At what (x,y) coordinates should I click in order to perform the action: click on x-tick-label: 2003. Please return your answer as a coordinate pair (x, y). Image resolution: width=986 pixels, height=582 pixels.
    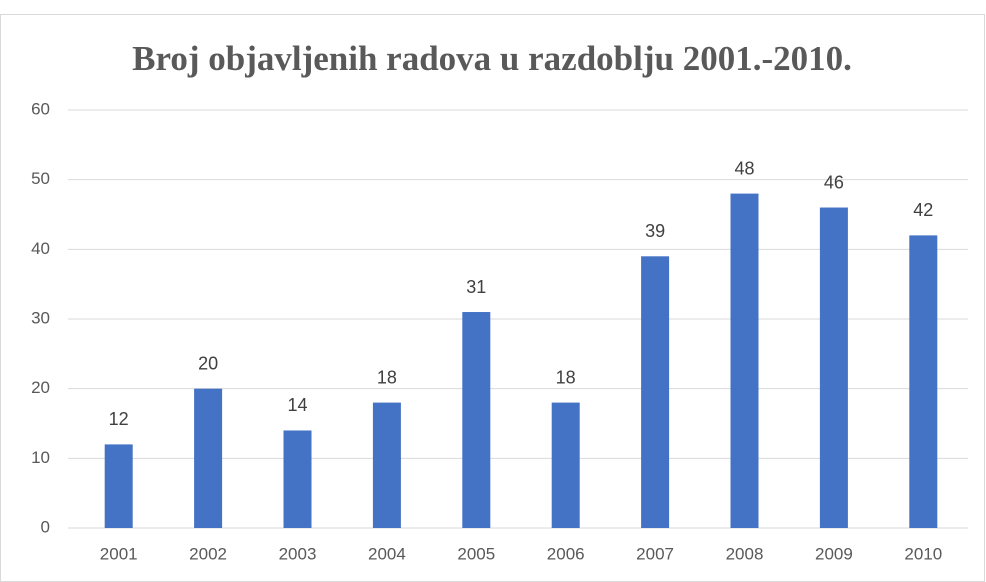
    Looking at the image, I should click on (298, 553).